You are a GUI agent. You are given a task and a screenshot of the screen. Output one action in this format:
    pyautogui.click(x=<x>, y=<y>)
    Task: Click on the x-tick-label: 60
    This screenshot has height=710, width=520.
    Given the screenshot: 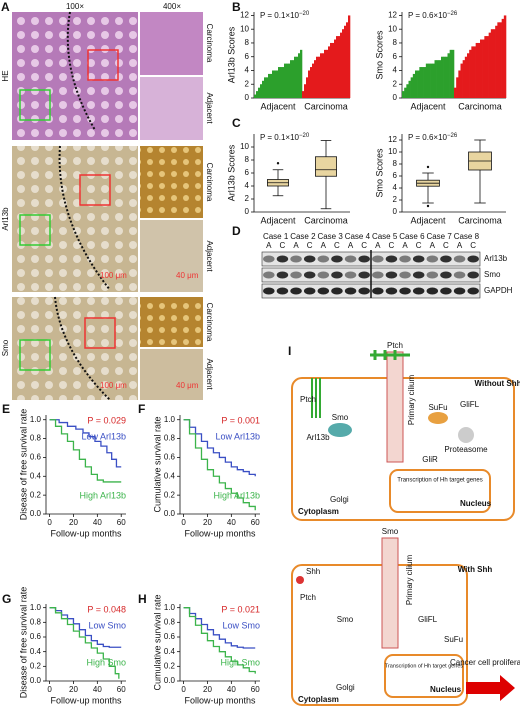 What is the action you would take?
    pyautogui.click(x=121, y=689)
    